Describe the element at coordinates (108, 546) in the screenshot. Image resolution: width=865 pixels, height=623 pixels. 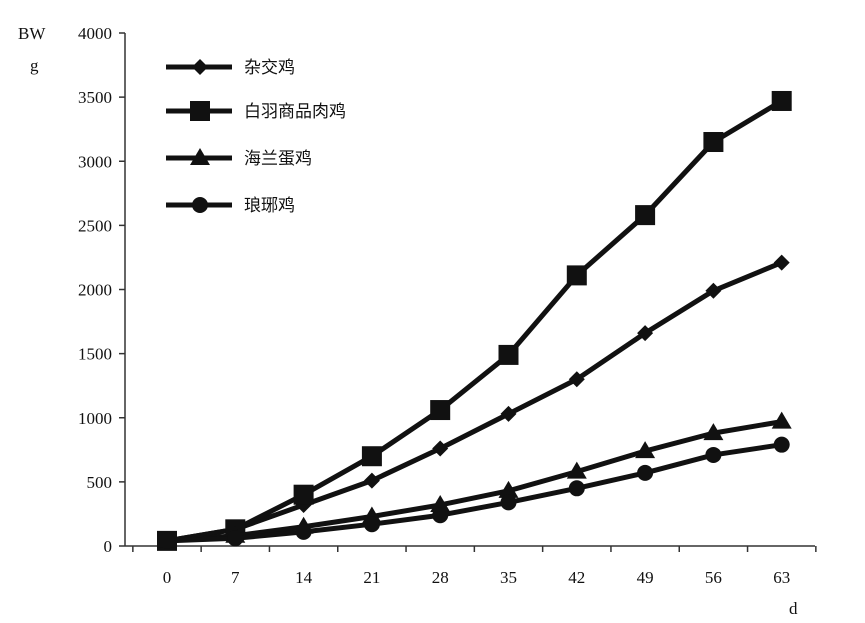
I see `y-tick-label: 0` at that location.